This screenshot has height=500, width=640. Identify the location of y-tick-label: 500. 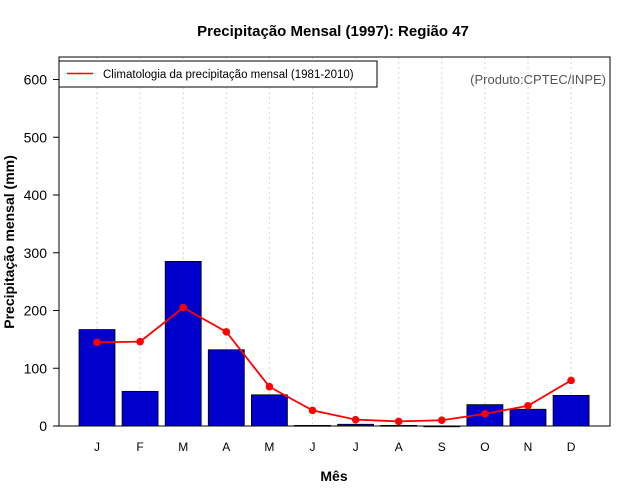
(36, 137).